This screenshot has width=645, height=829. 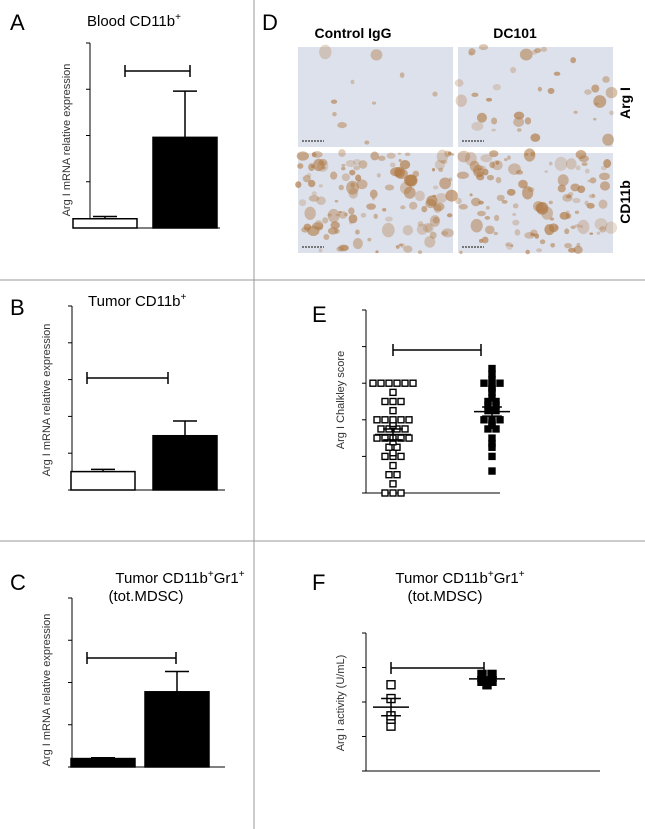 What do you see at coordinates (270, 22) in the screenshot?
I see `panel-letter-d: D` at bounding box center [270, 22].